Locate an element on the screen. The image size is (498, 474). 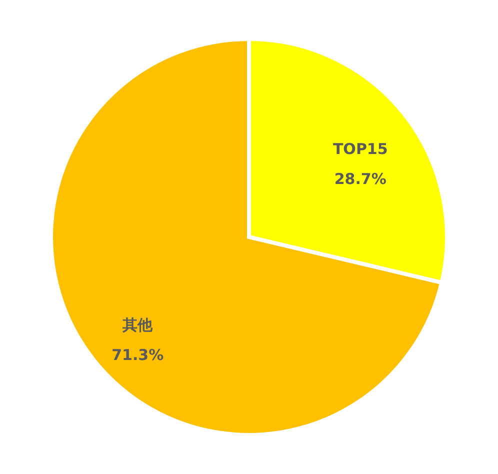
data-label: 71.3% is located at coordinates (138, 355).